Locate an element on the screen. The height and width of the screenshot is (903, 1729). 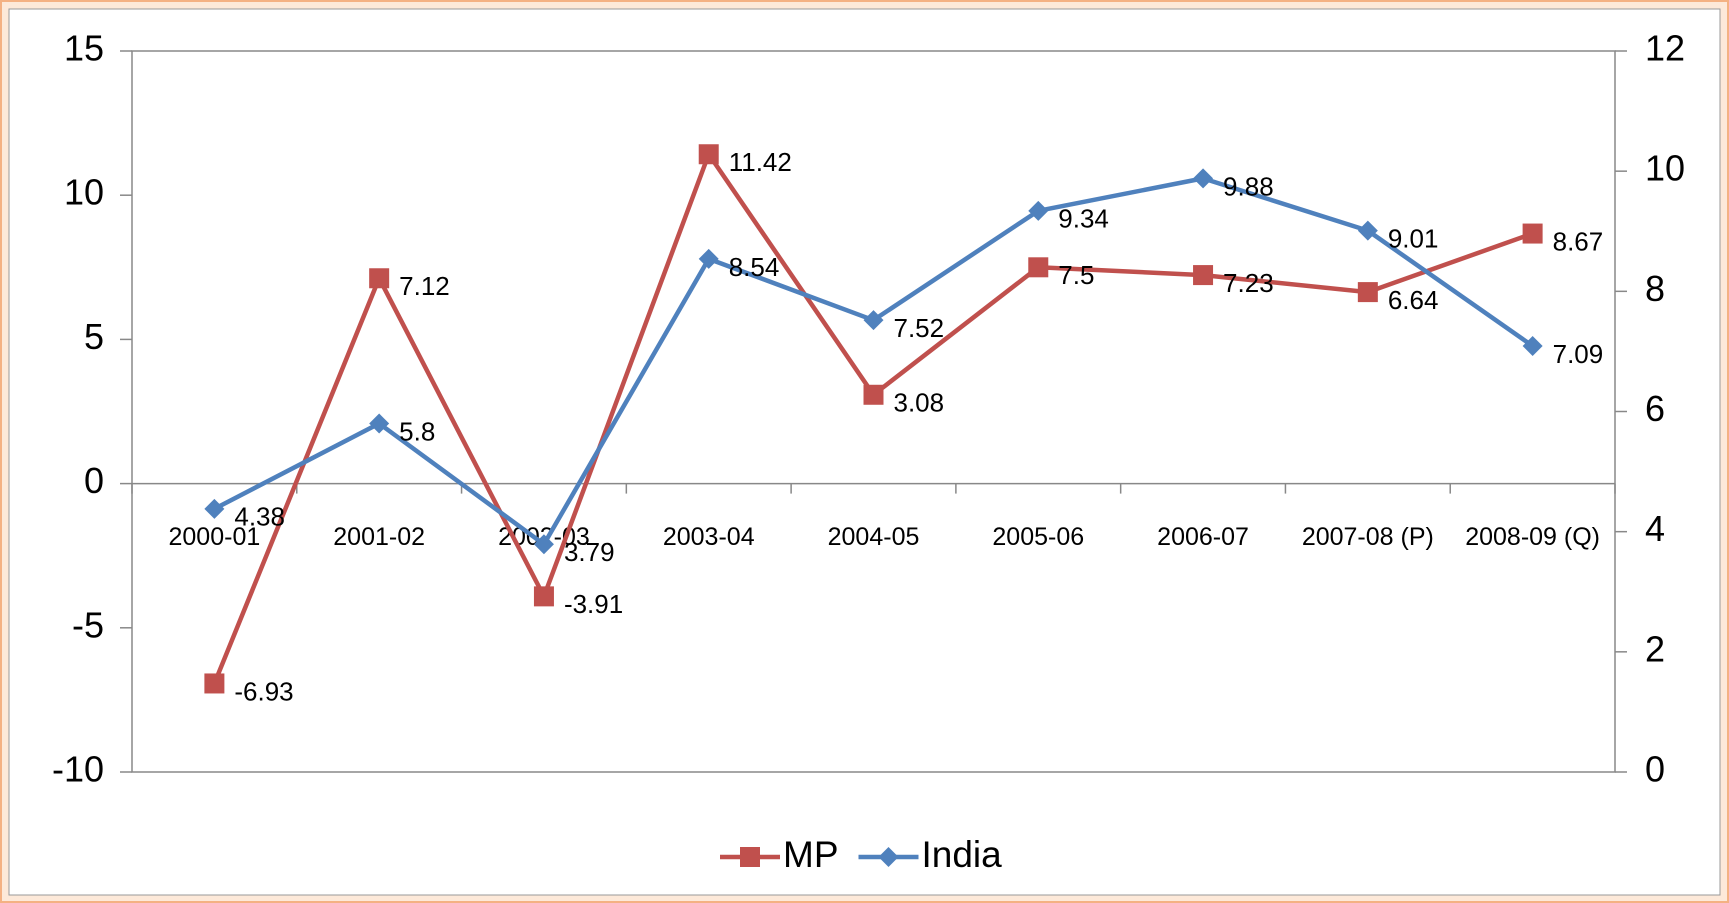
y-tick-label: -10 is located at coordinates (78, 769).